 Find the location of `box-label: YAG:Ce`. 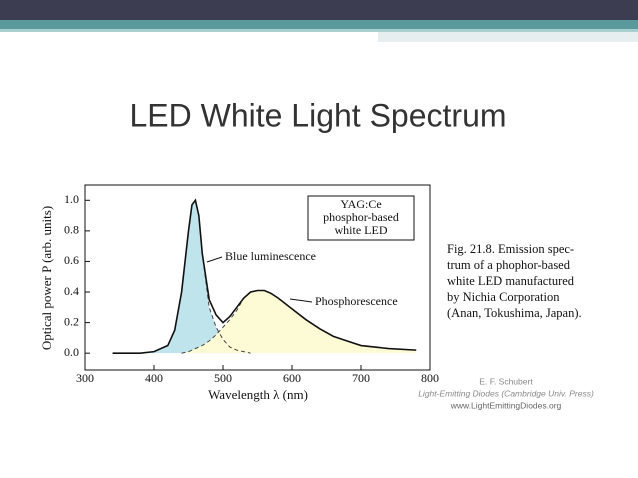

box-label: YAG:Ce is located at coordinates (360, 204).